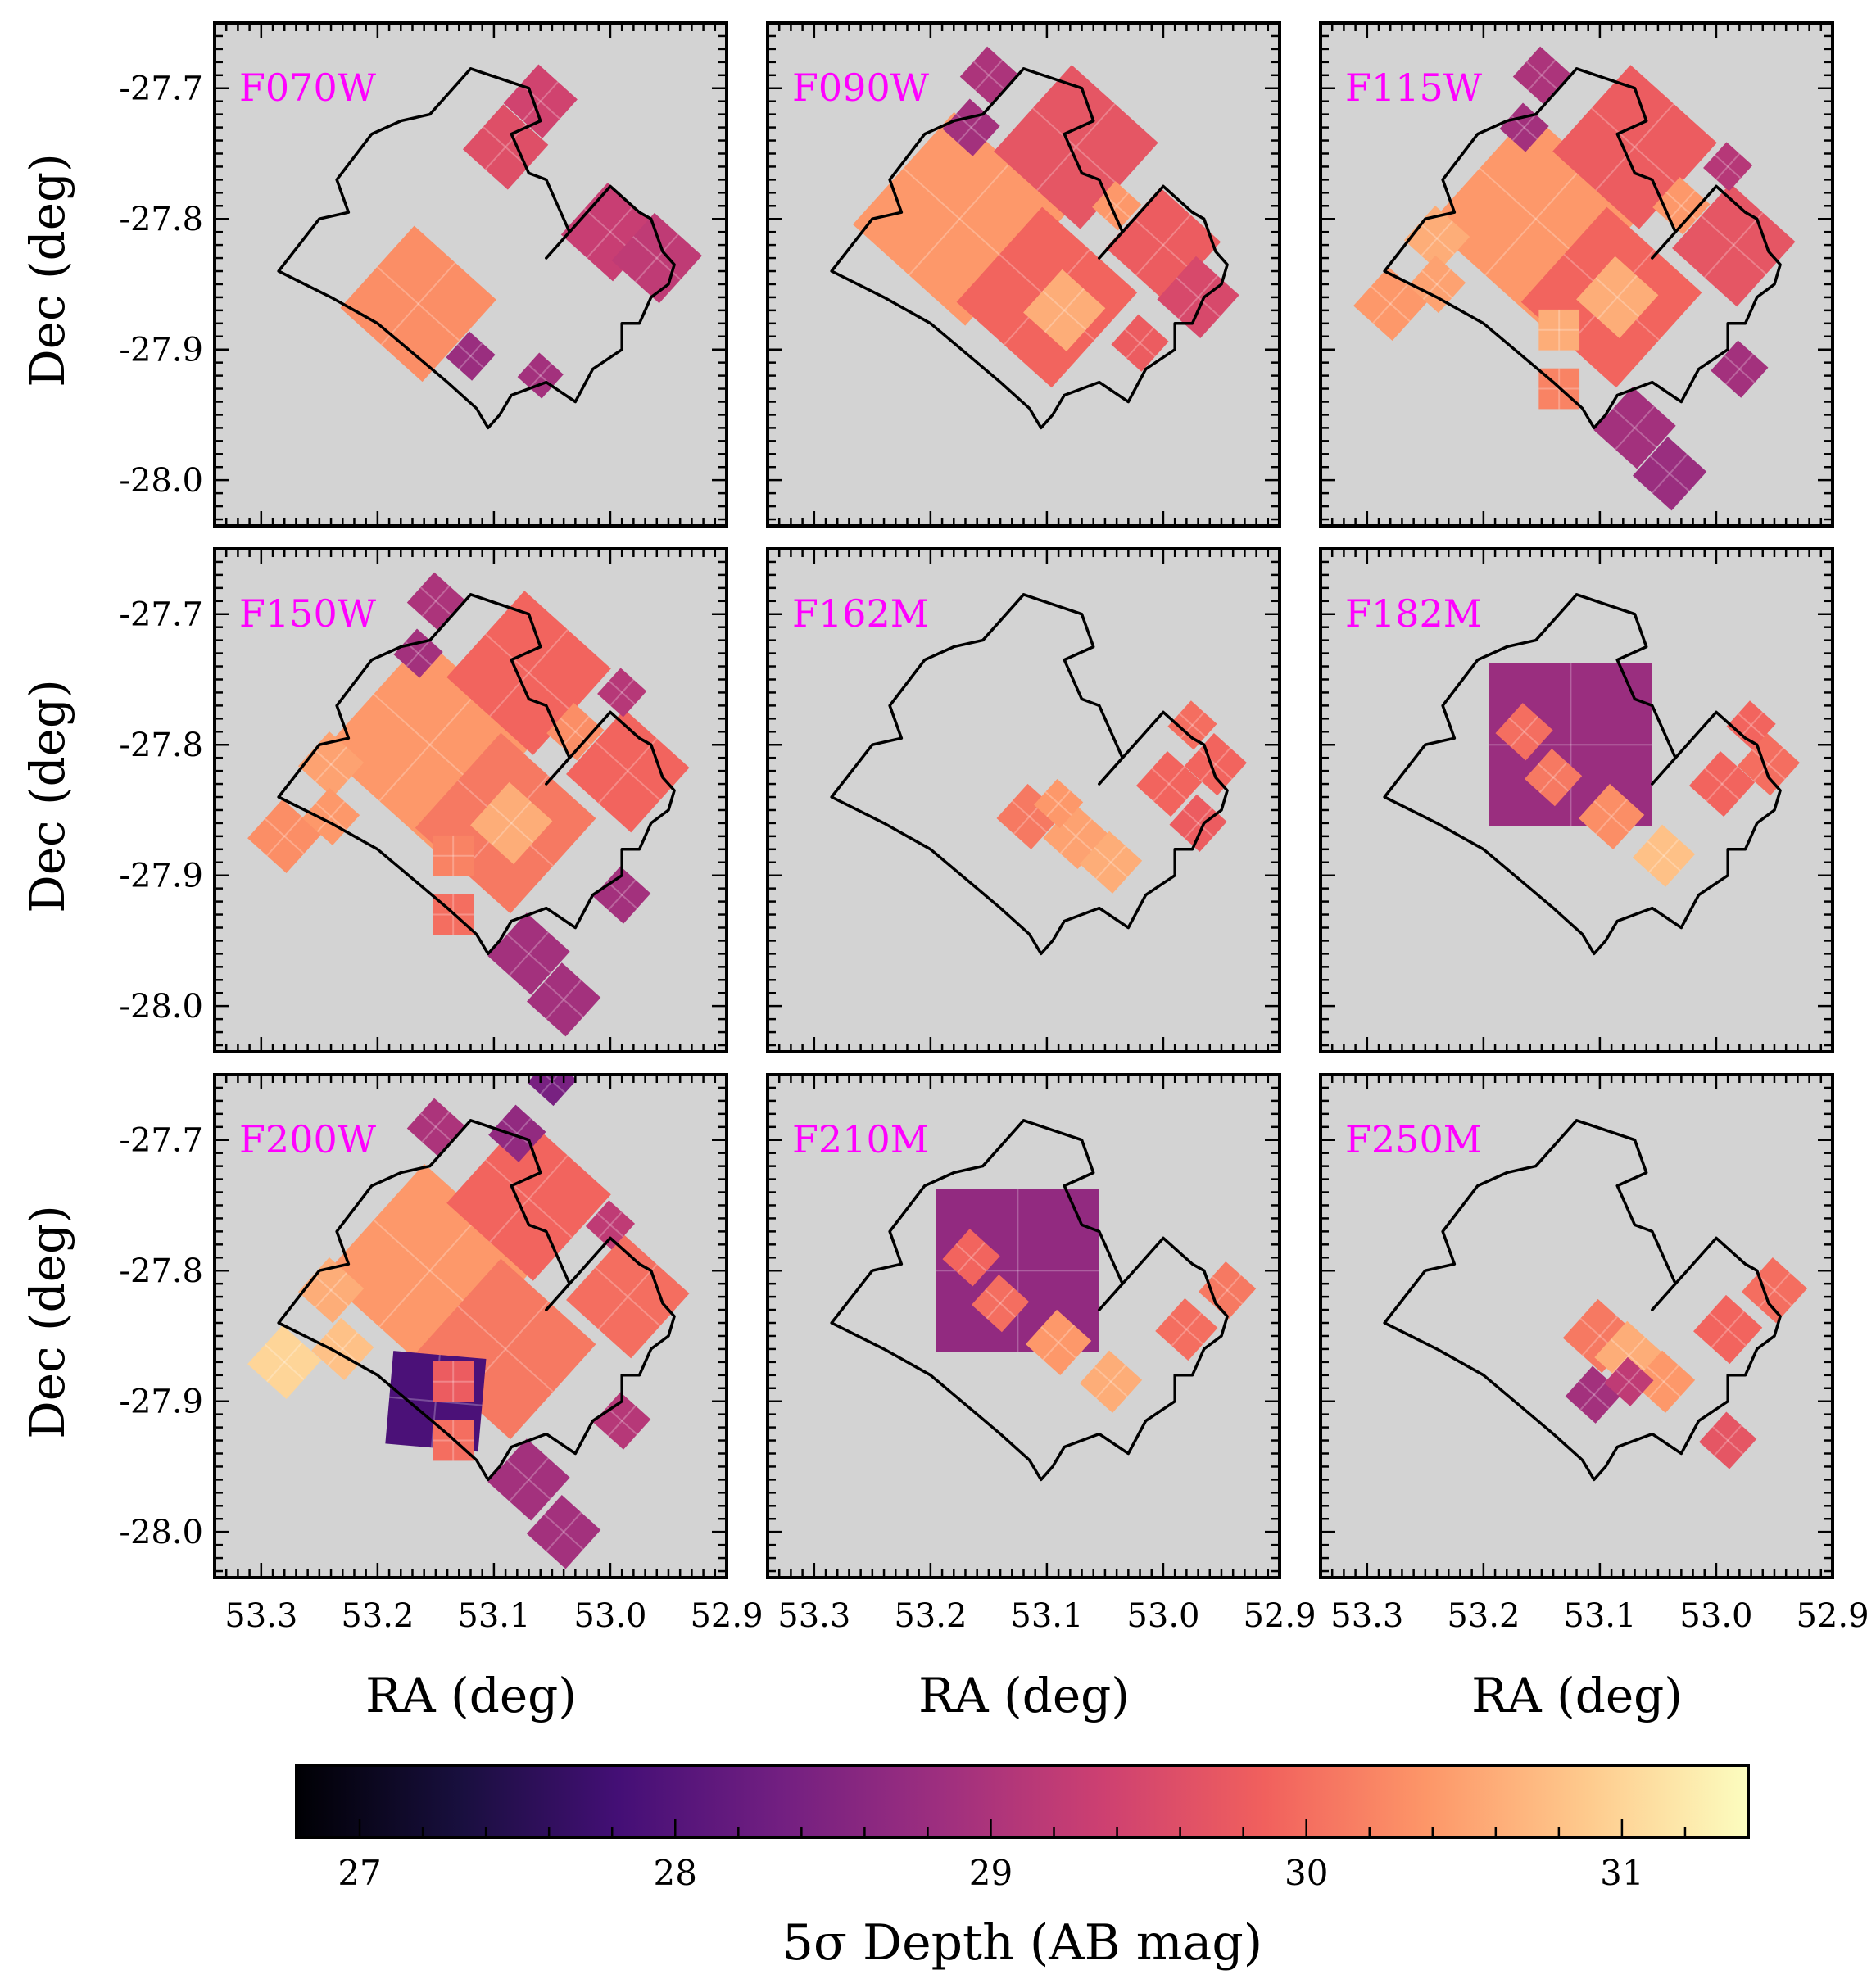 This screenshot has height=1988, width=1876. Describe the element at coordinates (161, 1402) in the screenshot. I see `y-tick-label: -27.9` at that location.